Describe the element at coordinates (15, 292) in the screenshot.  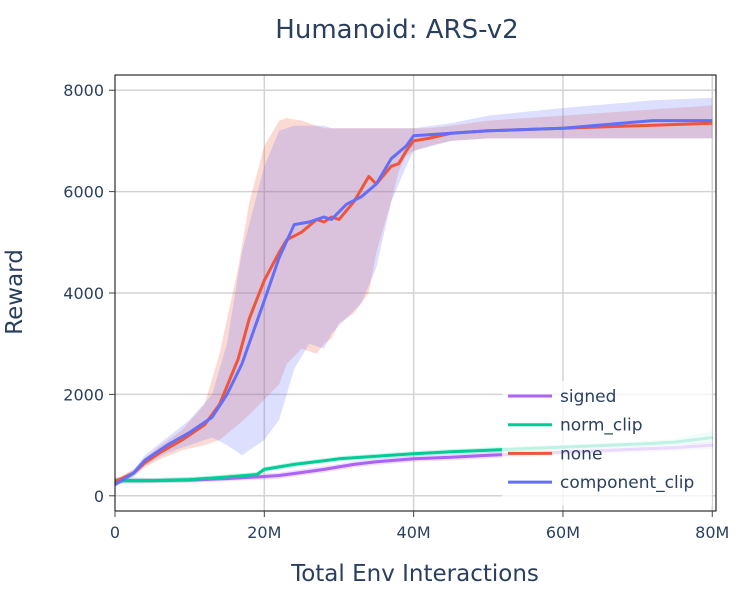
I see `y-axis-title: Reward` at that location.